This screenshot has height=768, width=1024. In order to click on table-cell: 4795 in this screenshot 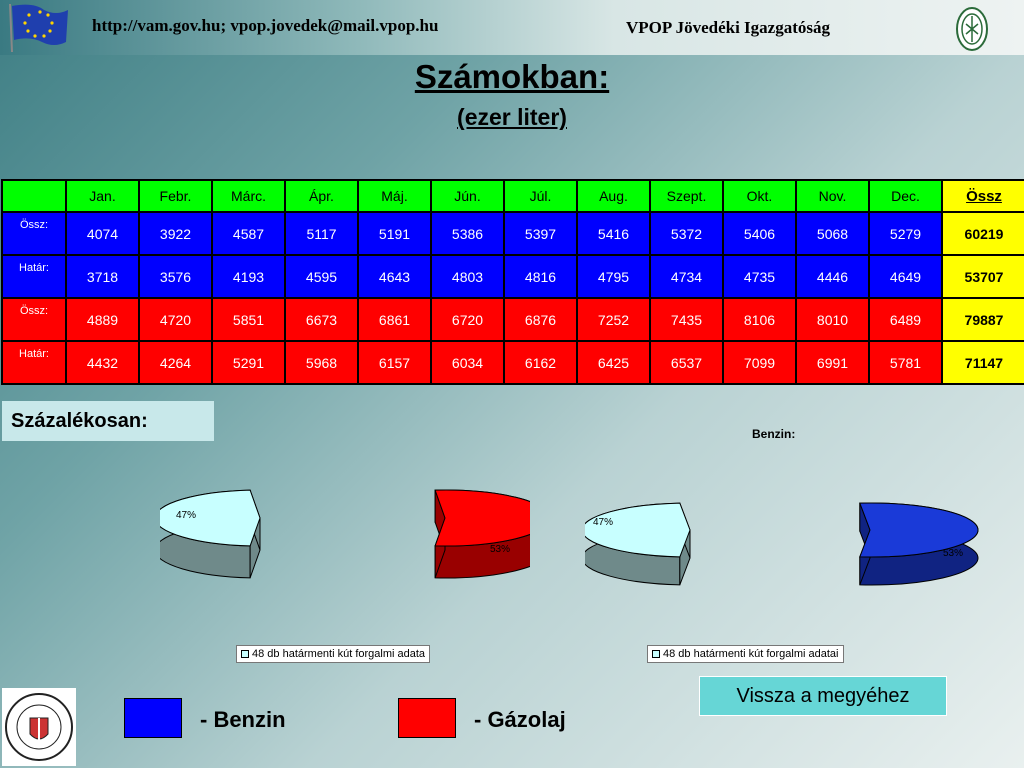, I will do `click(613, 276)`.